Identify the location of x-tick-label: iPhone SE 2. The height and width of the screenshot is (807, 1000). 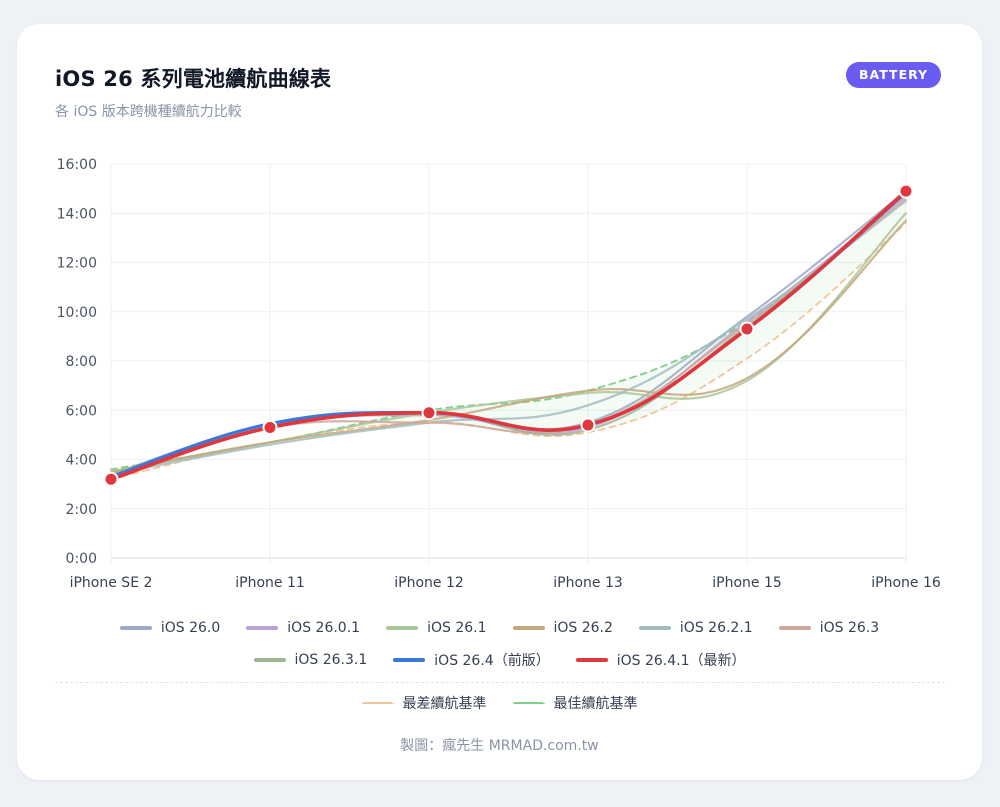
(111, 583).